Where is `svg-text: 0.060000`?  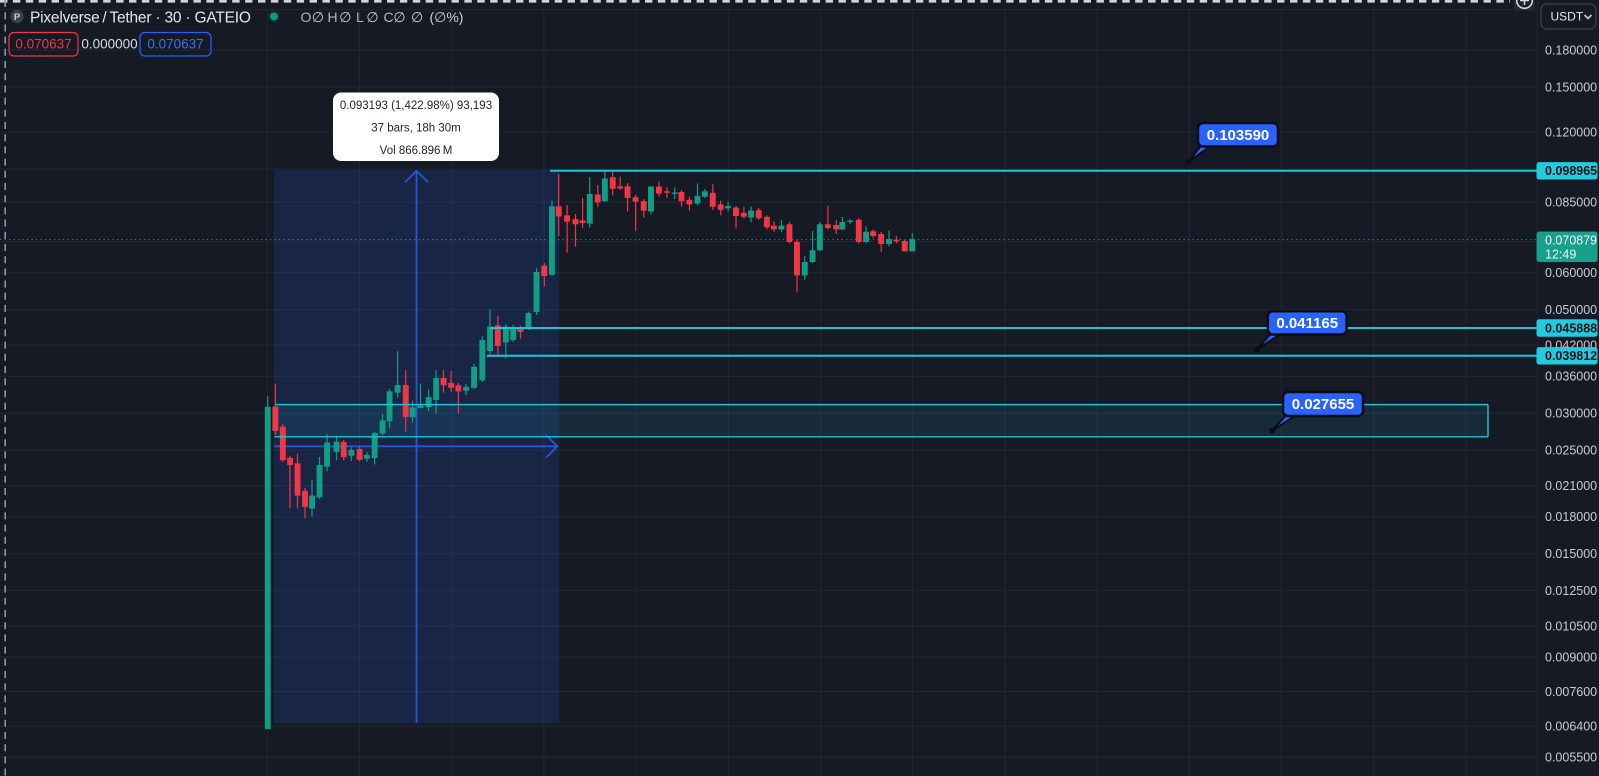 svg-text: 0.060000 is located at coordinates (1571, 273).